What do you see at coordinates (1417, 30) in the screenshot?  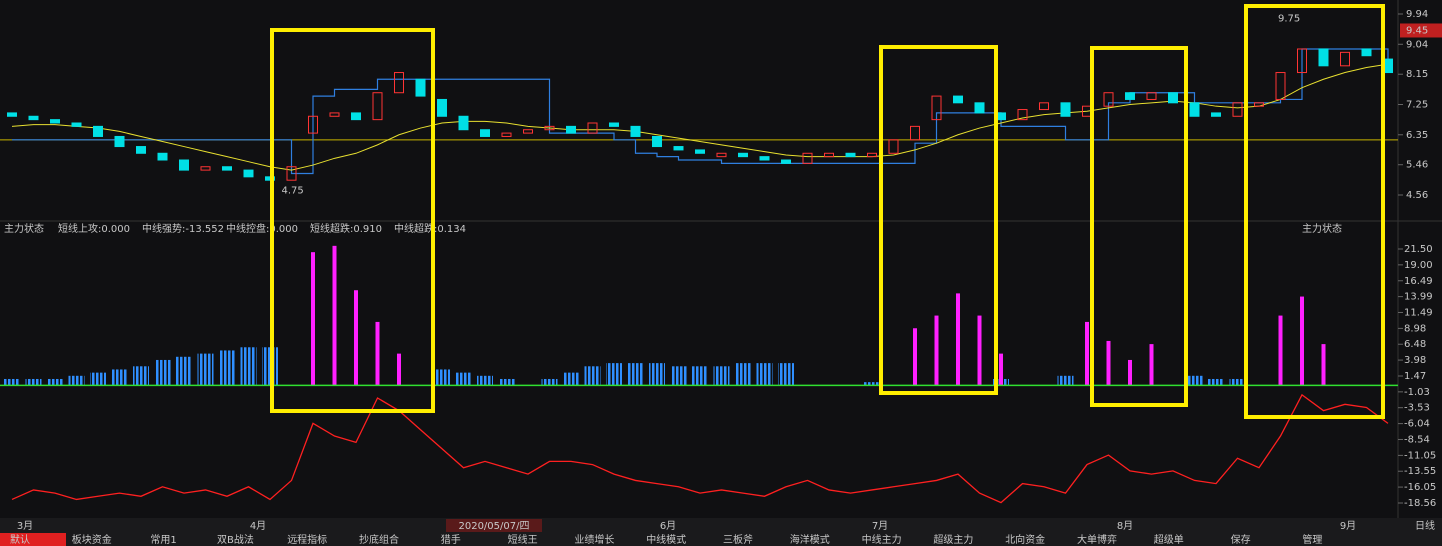 I see `current-price-label: 9.45` at bounding box center [1417, 30].